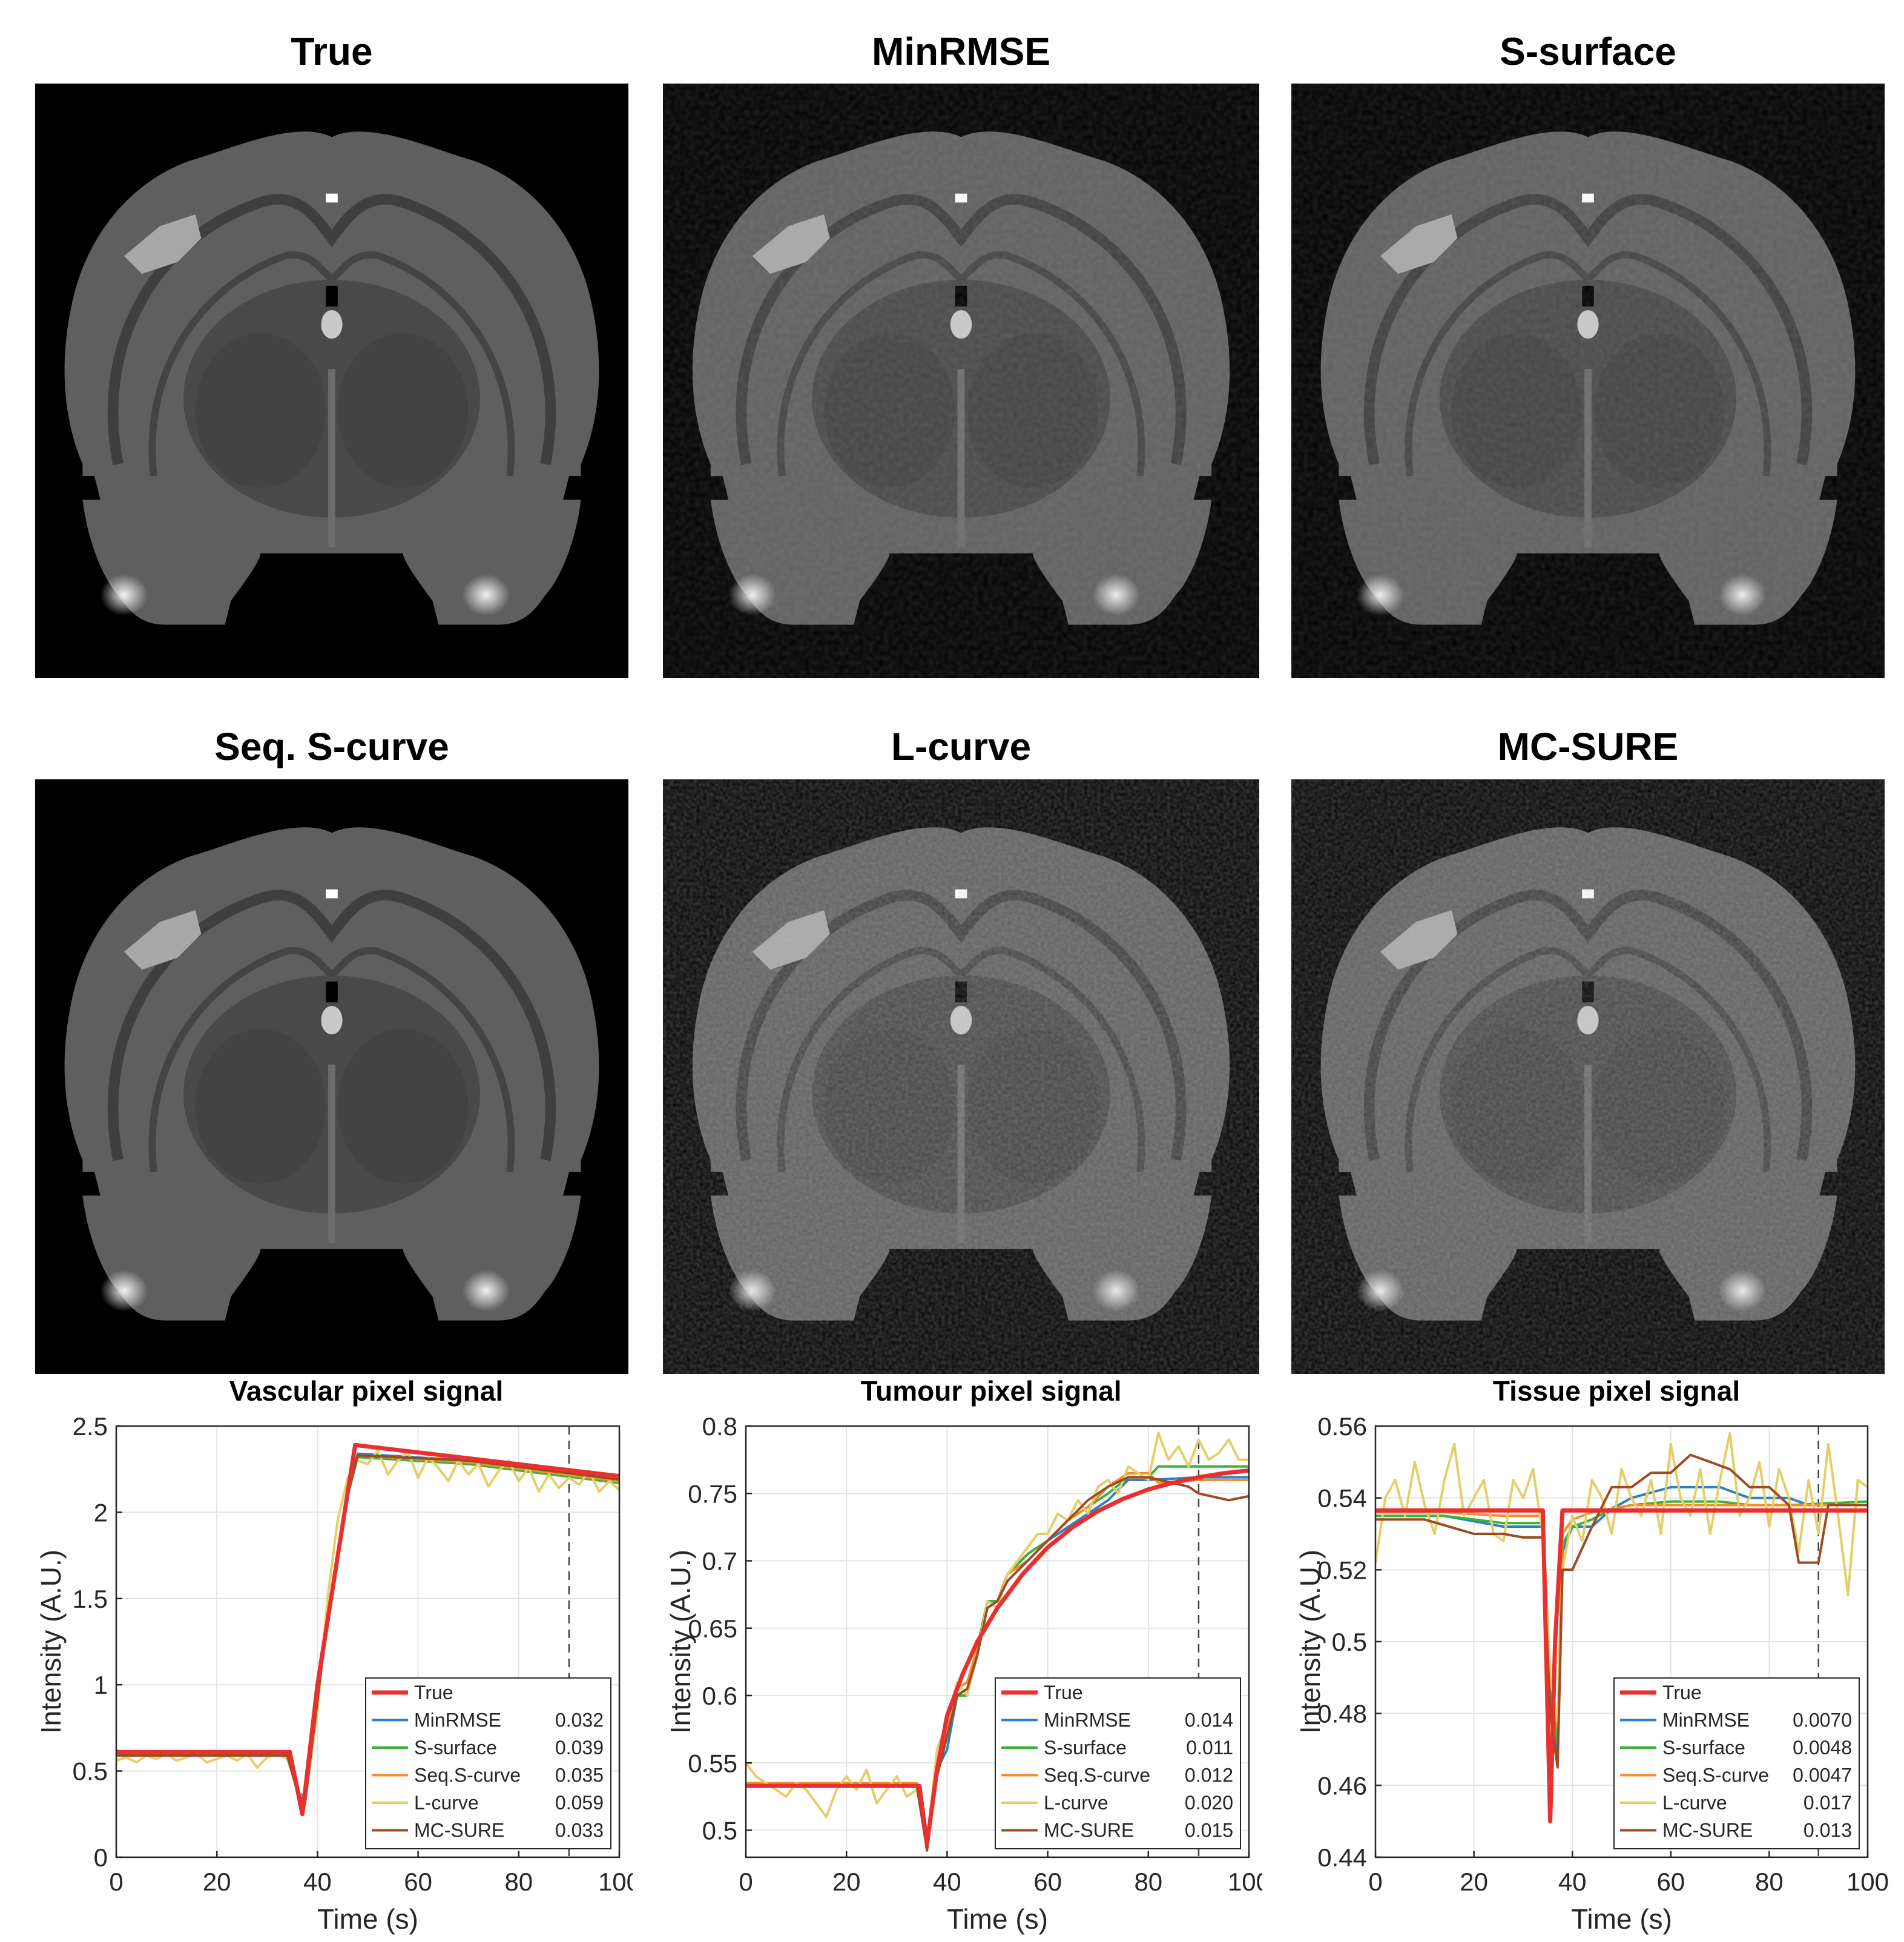 This screenshot has width=1904, height=1942. What do you see at coordinates (1822, 1748) in the screenshot?
I see `legend-value: 0.0048` at bounding box center [1822, 1748].